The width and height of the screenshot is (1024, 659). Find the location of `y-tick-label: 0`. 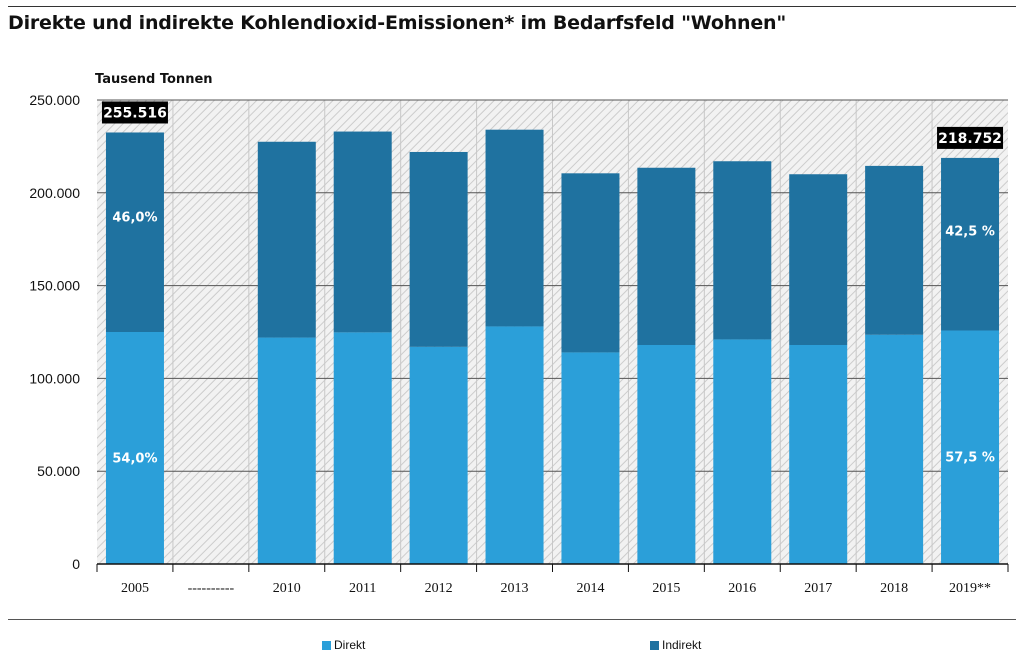

y-tick-label: 0 is located at coordinates (76, 564).